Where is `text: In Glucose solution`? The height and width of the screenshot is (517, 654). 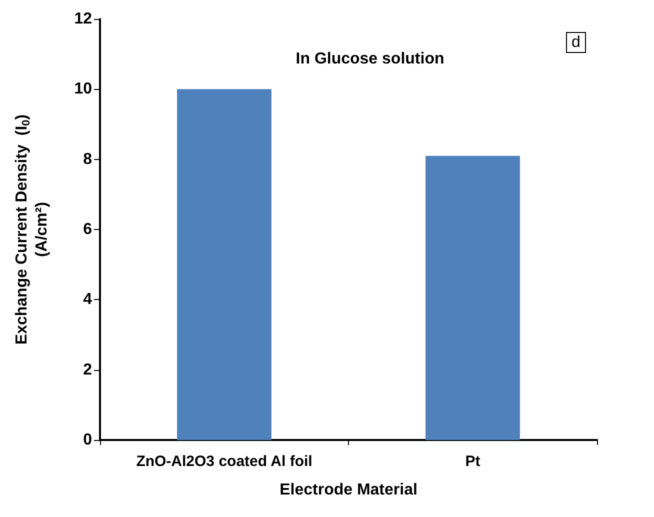
text: In Glucose solution is located at coordinates (370, 59).